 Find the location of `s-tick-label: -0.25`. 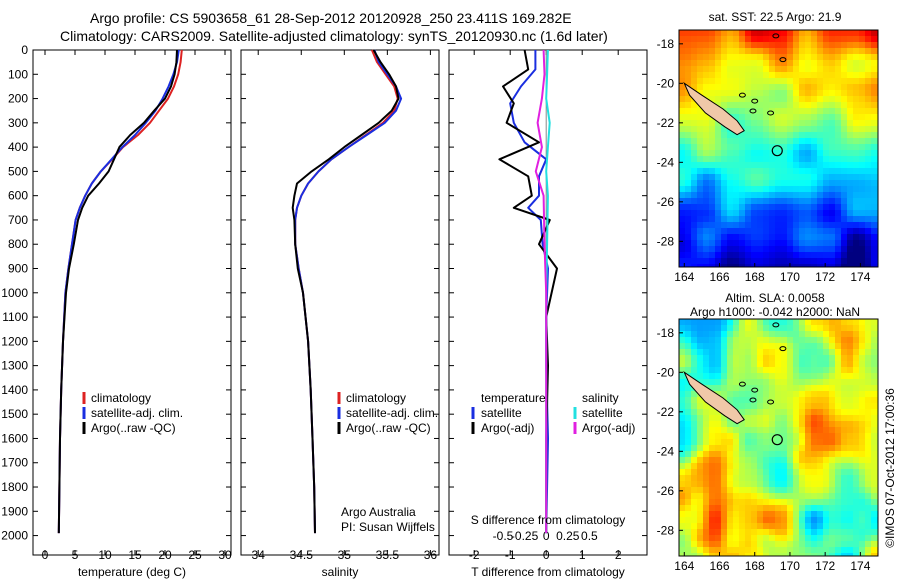

s-tick-label: -0.25 is located at coordinates (525, 536).